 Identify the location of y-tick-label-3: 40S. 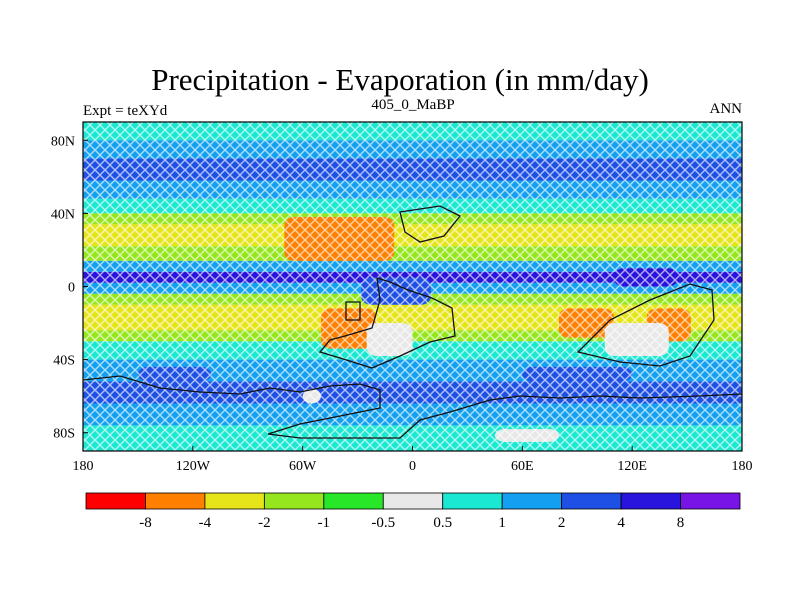
(64, 361).